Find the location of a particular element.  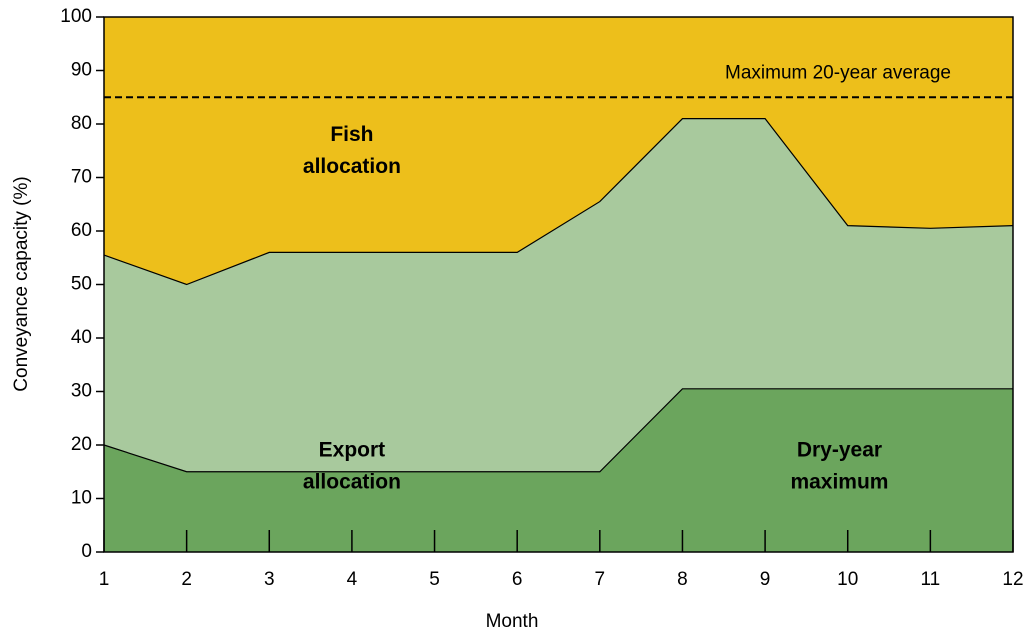

x-tick-label: 10 is located at coordinates (847, 579).